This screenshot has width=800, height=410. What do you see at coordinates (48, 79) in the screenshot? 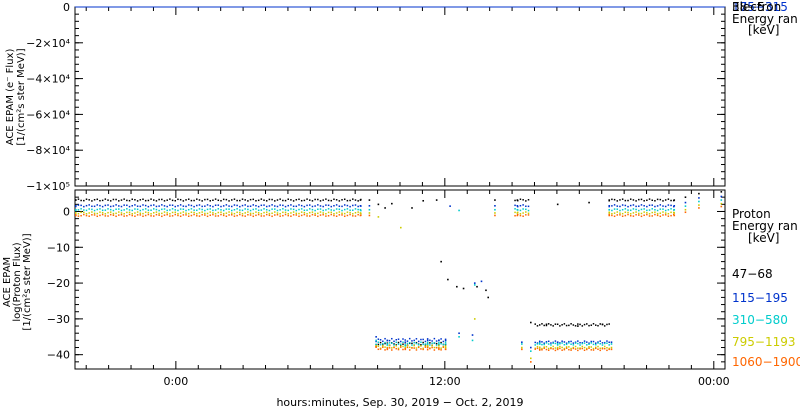
I see `electron-ytick-label: −4×10⁴` at bounding box center [48, 79].